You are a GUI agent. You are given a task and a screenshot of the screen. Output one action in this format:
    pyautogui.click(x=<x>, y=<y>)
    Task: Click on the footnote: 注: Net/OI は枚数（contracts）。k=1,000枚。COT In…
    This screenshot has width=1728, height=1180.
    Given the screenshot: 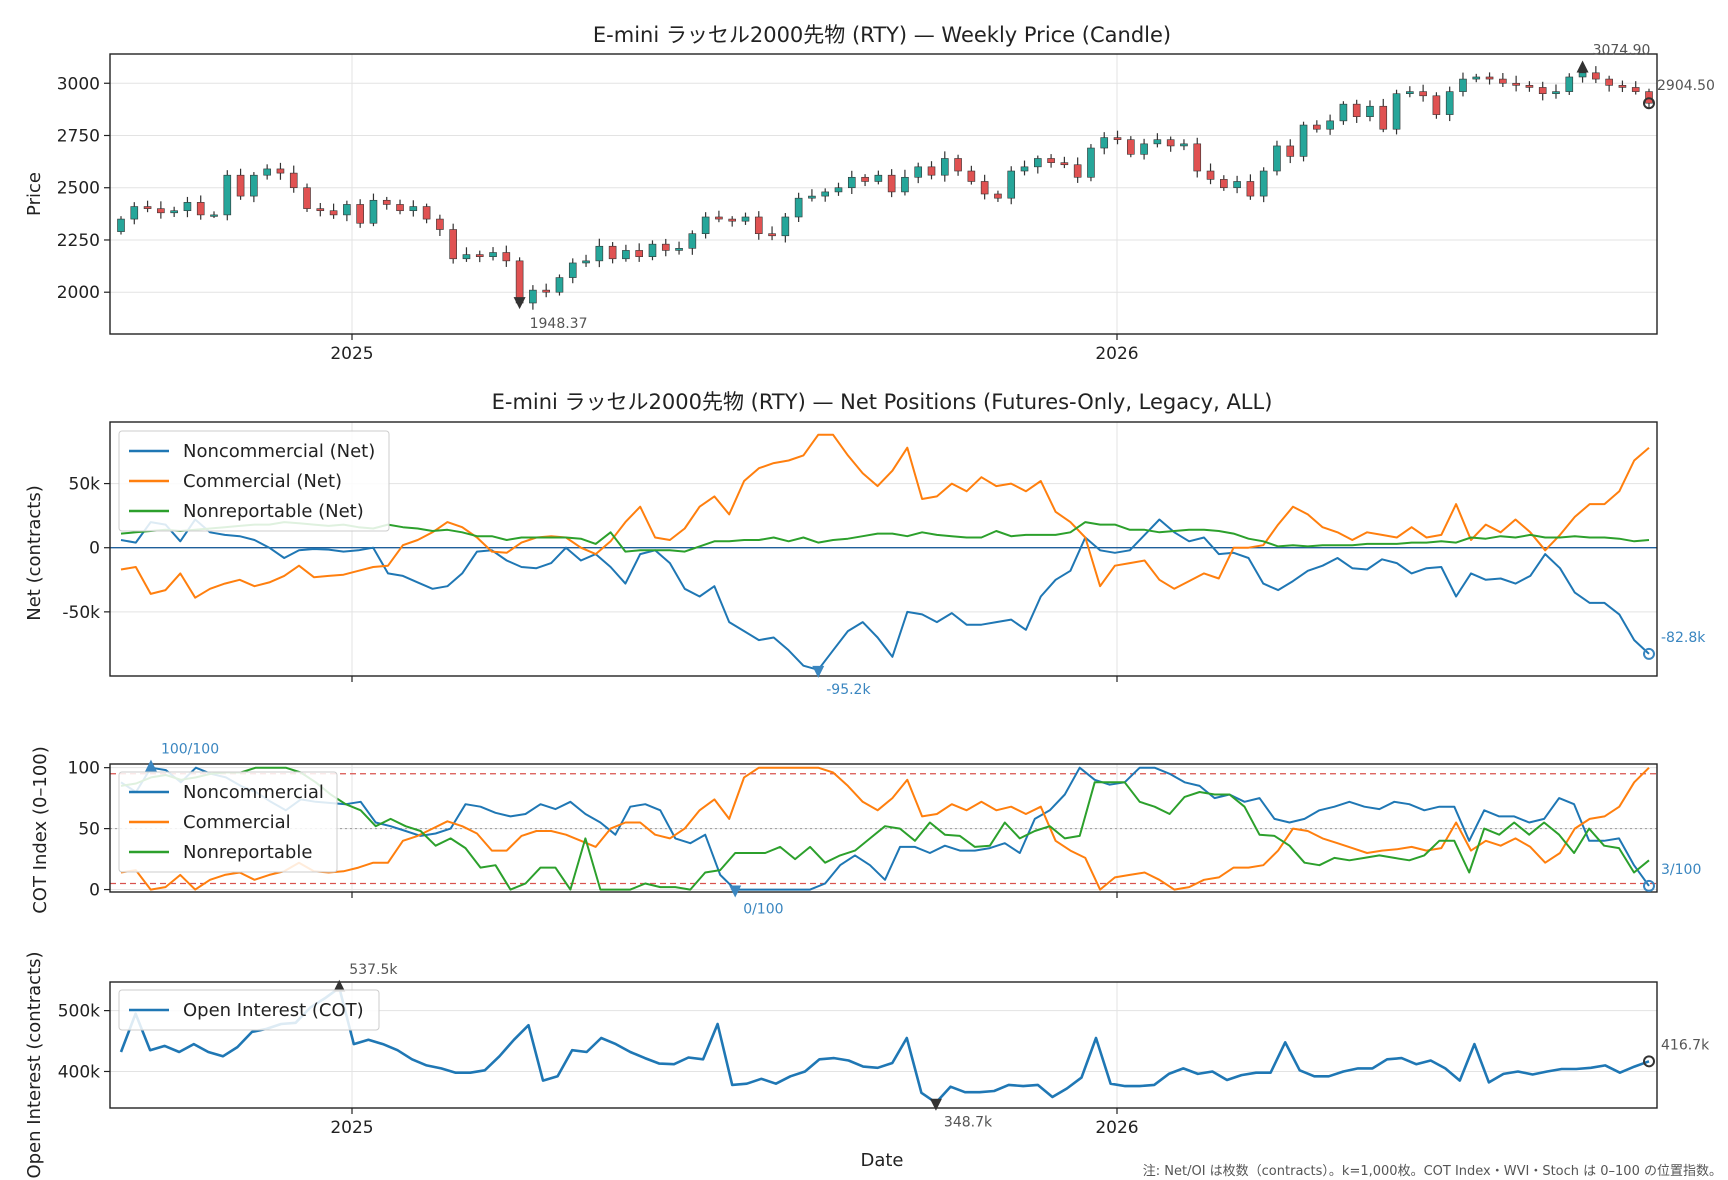 What is the action you would take?
    pyautogui.click(x=1432, y=1171)
    